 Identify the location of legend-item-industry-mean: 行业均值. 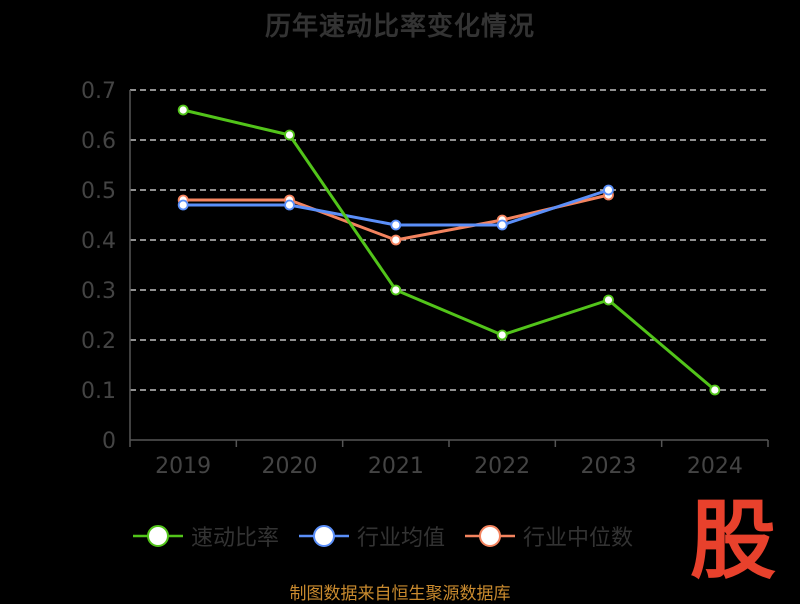
(372, 536).